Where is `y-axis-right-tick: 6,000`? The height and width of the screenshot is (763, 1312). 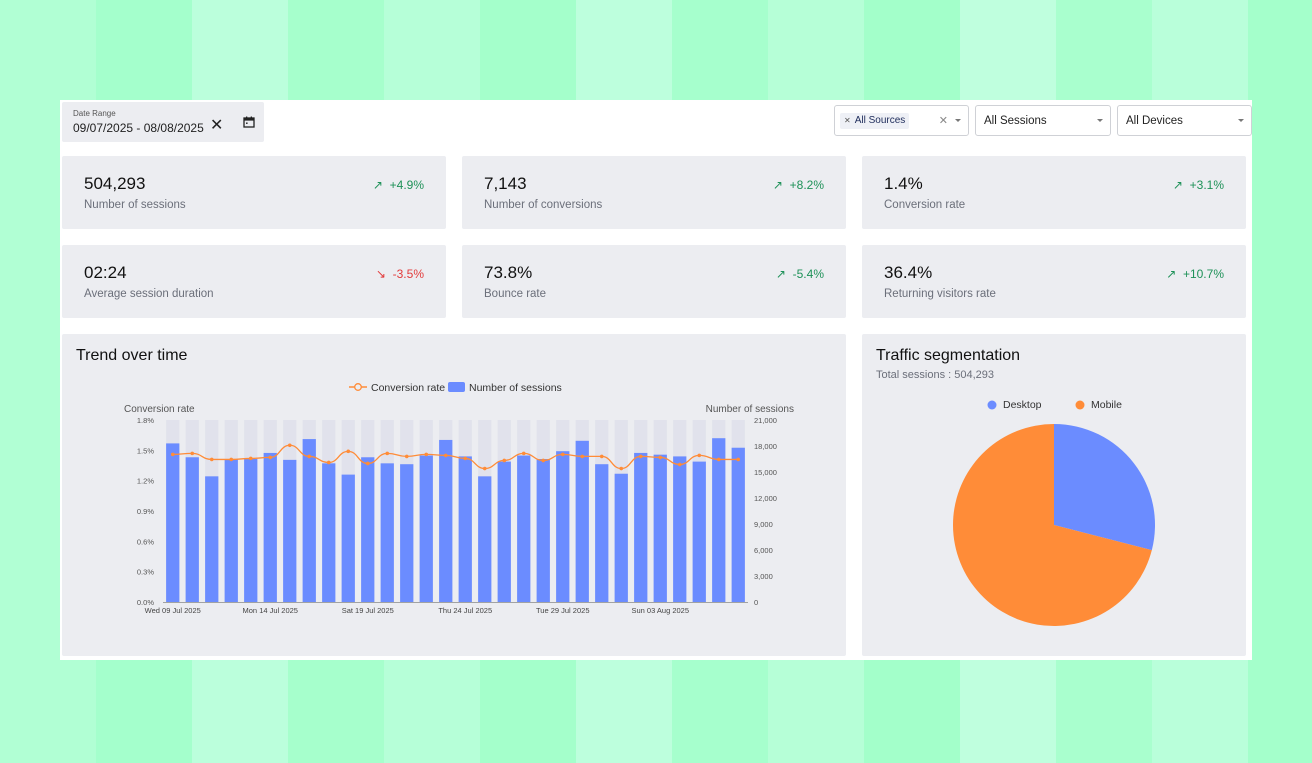 y-axis-right-tick: 6,000 is located at coordinates (763, 550).